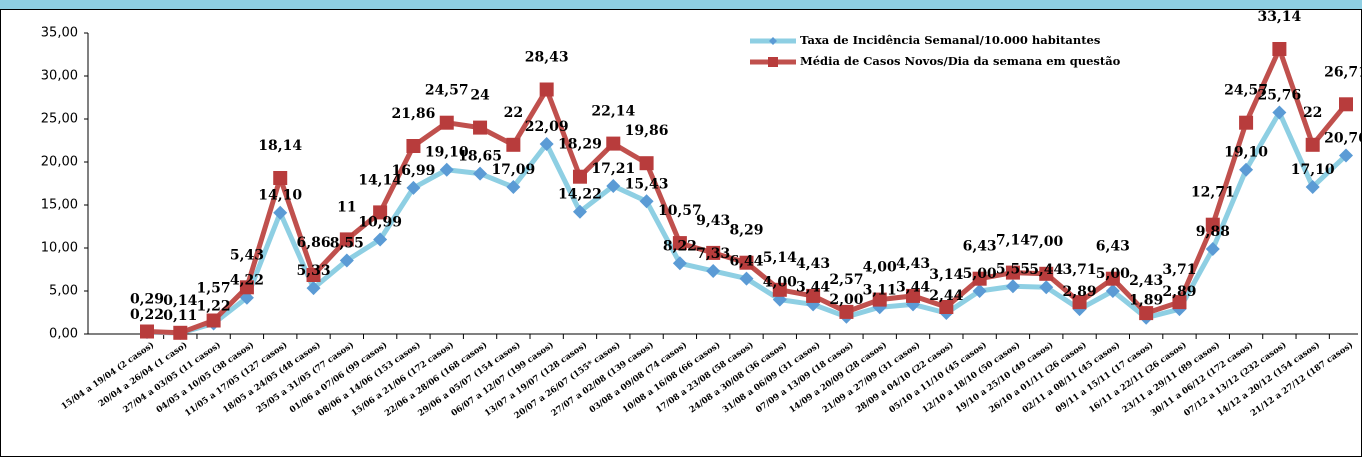 This screenshot has height=457, width=1362. Describe the element at coordinates (59, 162) in the screenshot. I see `y-tick-label: 20,00` at that location.